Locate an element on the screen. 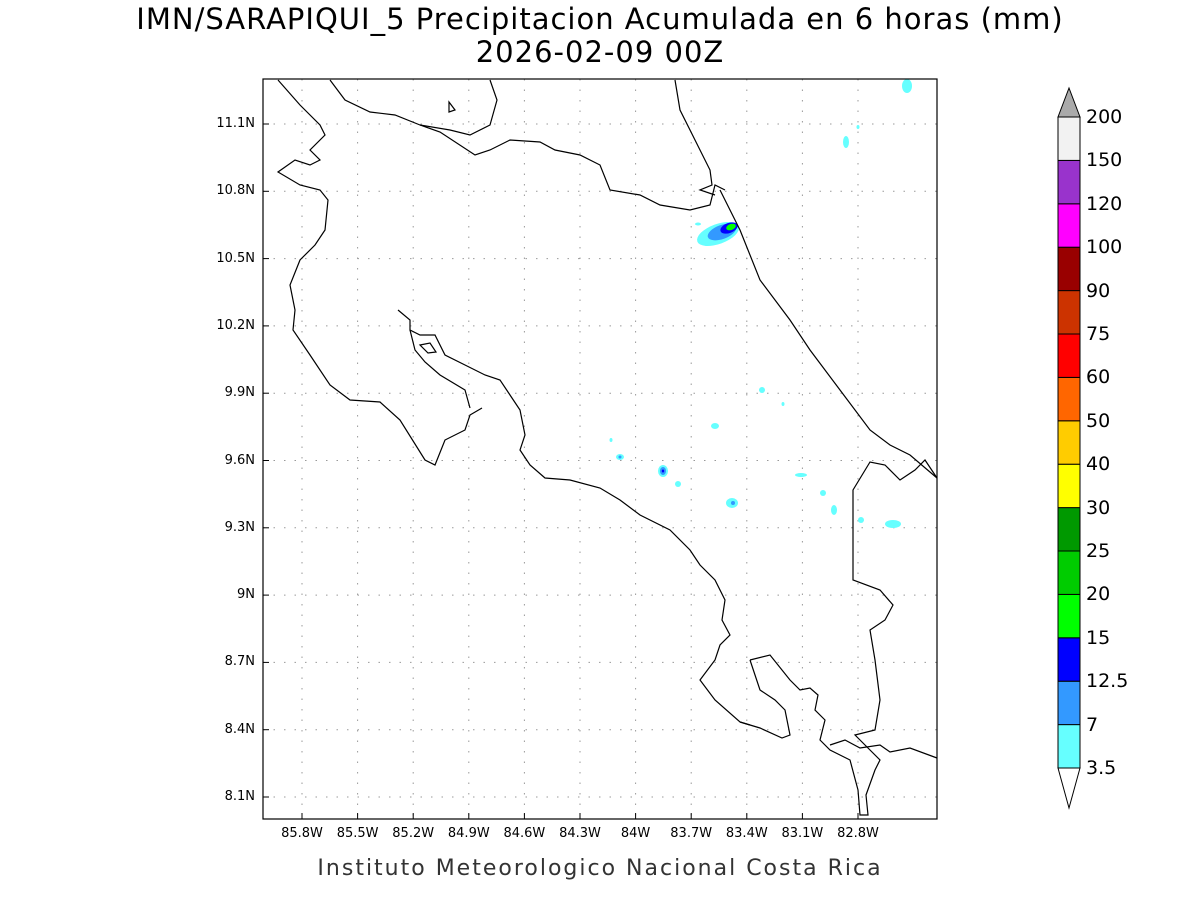 The width and height of the screenshot is (1200, 900). lat-tick-label: 10.8N is located at coordinates (235, 191).